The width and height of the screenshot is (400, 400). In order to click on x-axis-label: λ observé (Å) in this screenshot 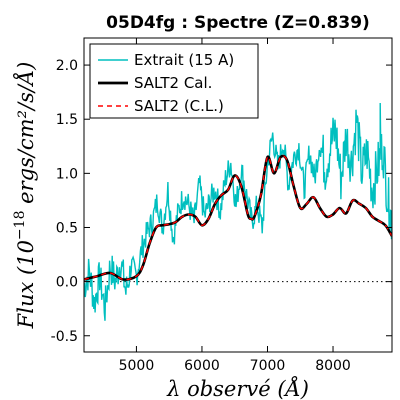, I will do `click(237, 388)`.